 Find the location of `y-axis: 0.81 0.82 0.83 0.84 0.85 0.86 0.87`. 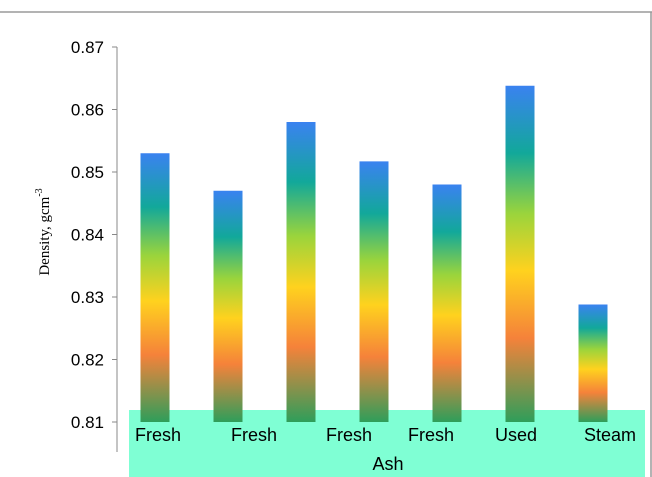

y-axis: 0.81 0.82 0.83 0.84 0.85 0.86 0.87 is located at coordinates (94, 245).